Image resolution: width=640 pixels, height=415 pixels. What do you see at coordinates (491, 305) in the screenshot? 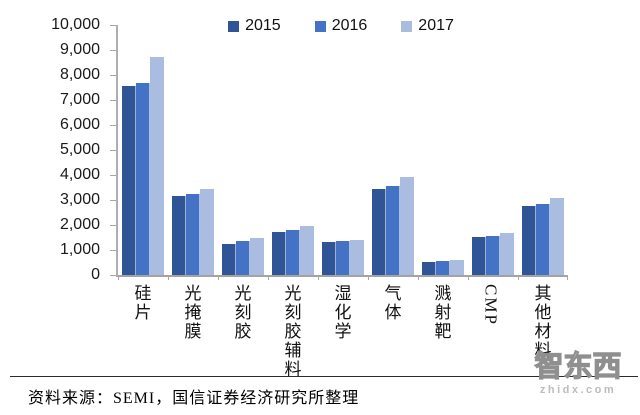
I see `x-tick-label: CMP` at bounding box center [491, 305].